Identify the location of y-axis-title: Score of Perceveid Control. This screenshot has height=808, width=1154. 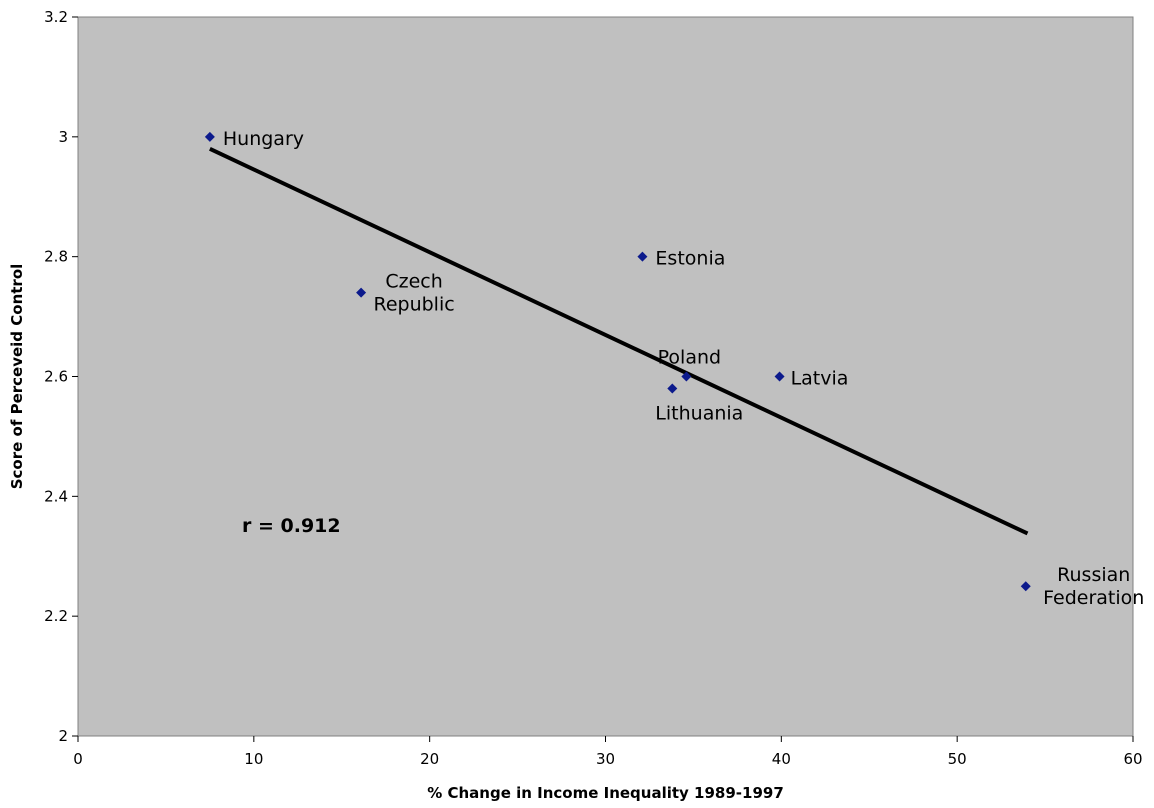
(17, 377).